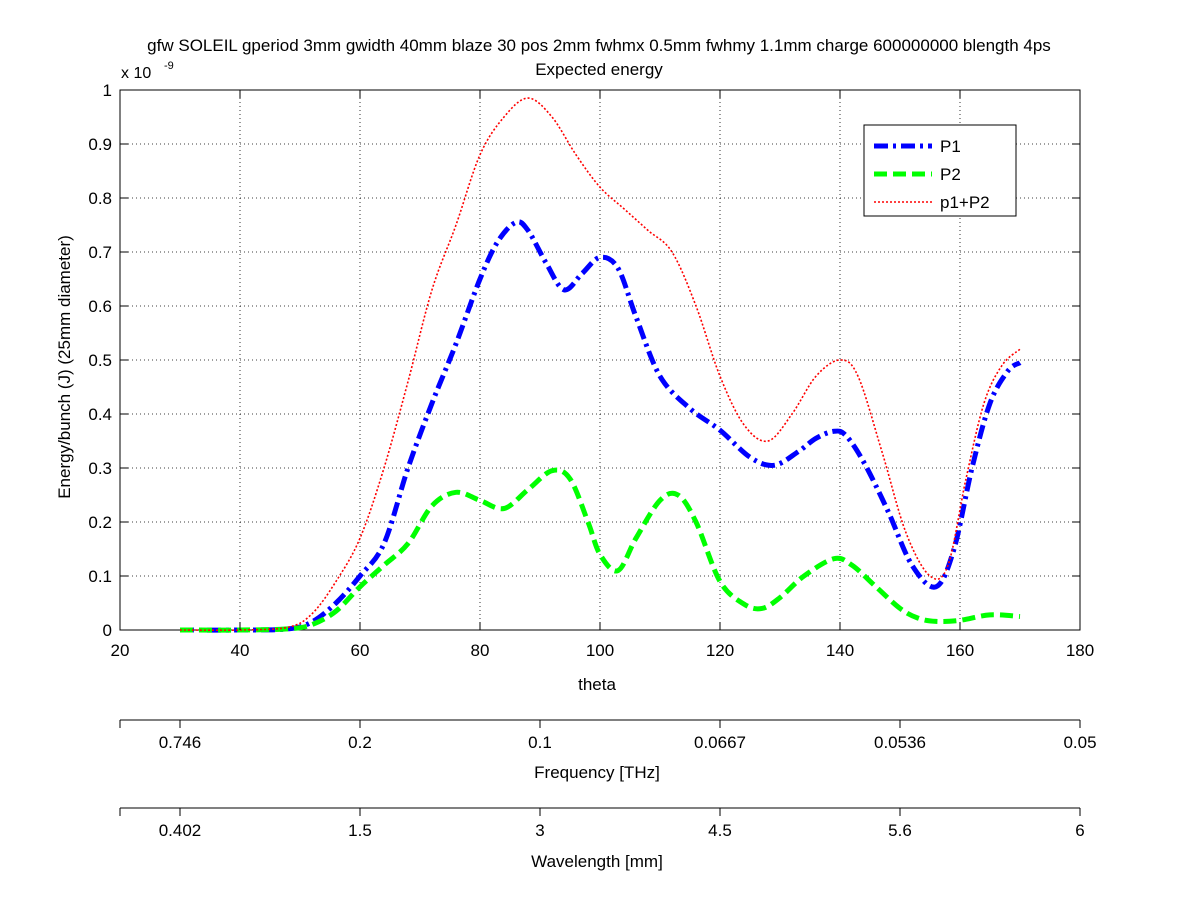 The width and height of the screenshot is (1200, 901). What do you see at coordinates (600, 650) in the screenshot?
I see `x-tick-label: 100` at bounding box center [600, 650].